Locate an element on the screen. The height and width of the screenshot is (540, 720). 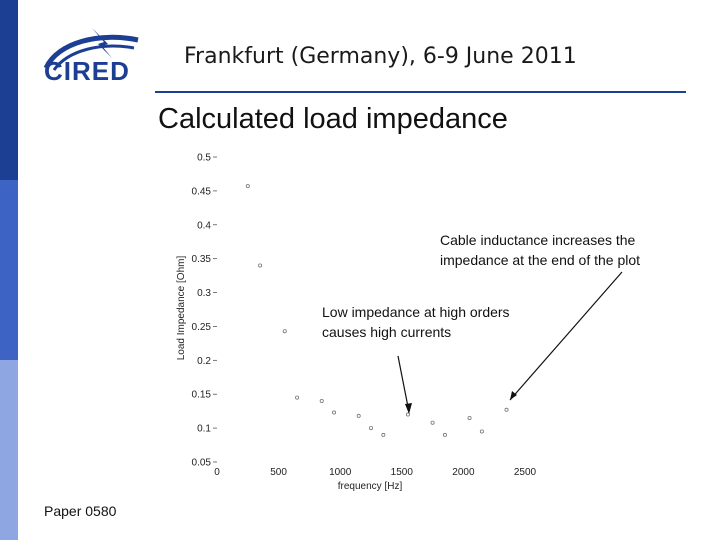
paper-number: Paper 0580 is located at coordinates (80, 511).